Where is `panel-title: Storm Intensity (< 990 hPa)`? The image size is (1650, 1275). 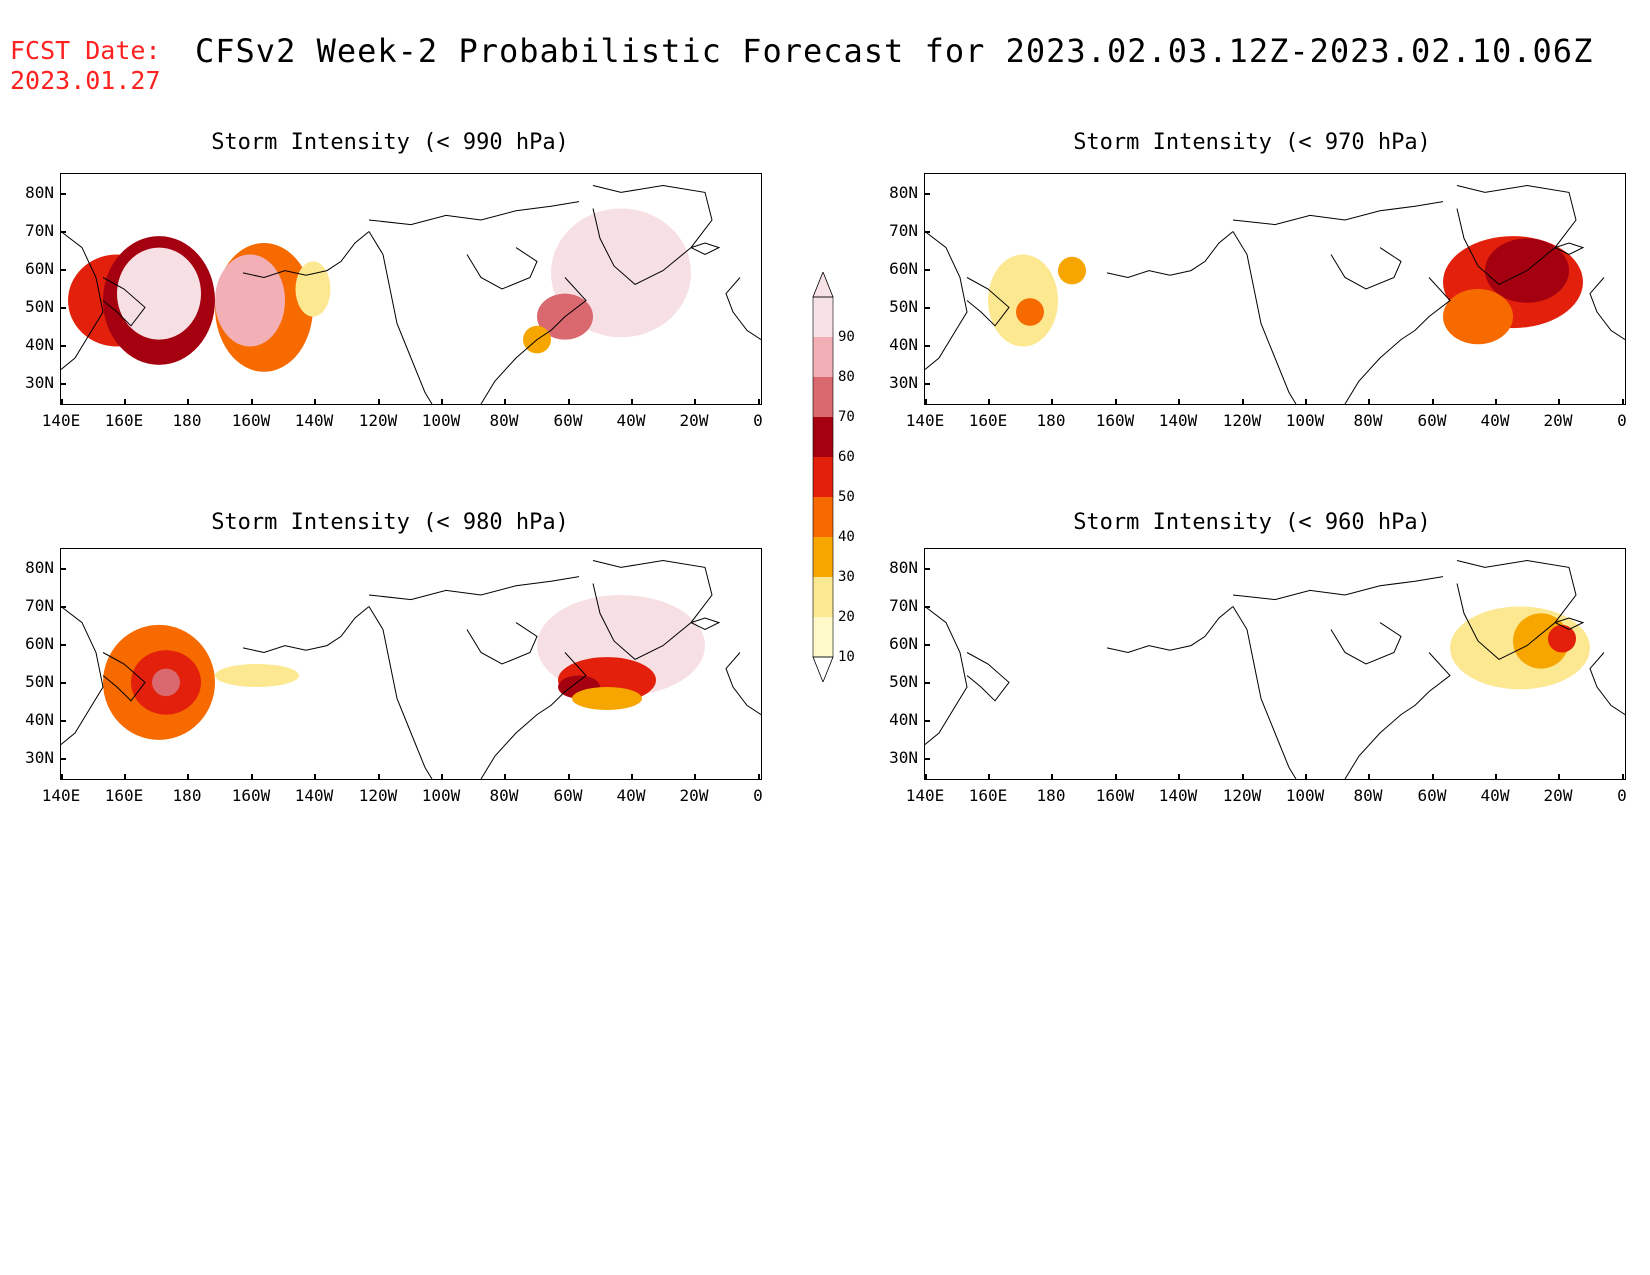
panel-title: Storm Intensity (< 990 hPa) is located at coordinates (390, 142).